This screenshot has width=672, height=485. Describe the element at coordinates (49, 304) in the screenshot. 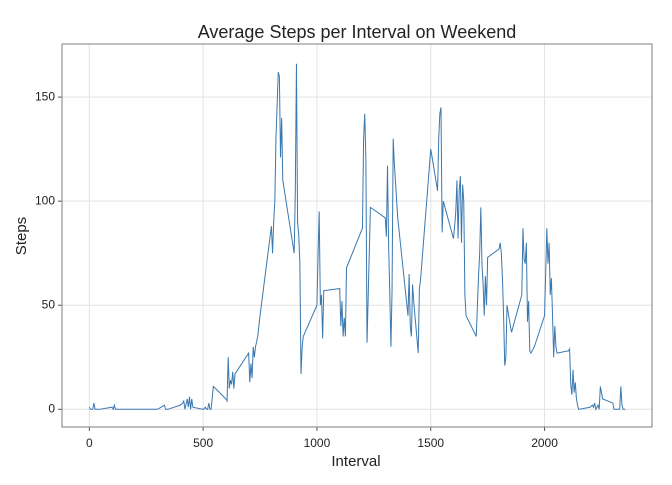

I see `y-tick-label: 50` at that location.